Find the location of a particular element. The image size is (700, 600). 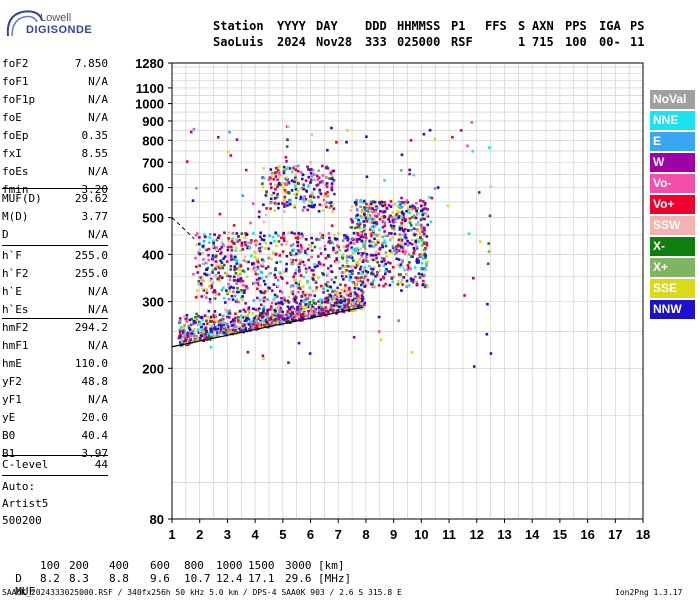

y-tick-label: 500 is located at coordinates (153, 218).